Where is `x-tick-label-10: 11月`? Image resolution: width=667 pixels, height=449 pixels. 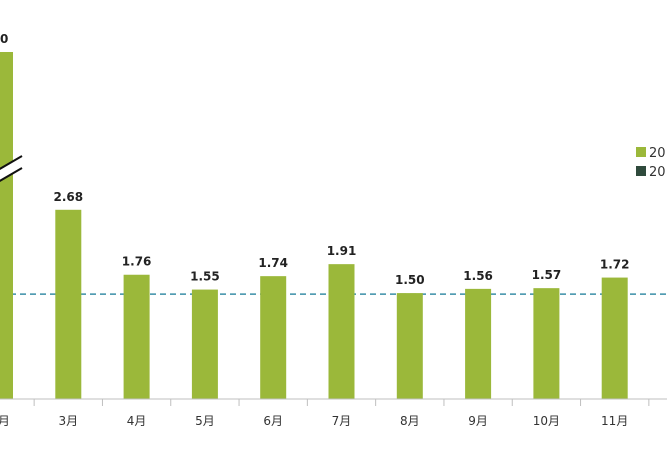
x-tick-label-10: 11月 is located at coordinates (614, 421).